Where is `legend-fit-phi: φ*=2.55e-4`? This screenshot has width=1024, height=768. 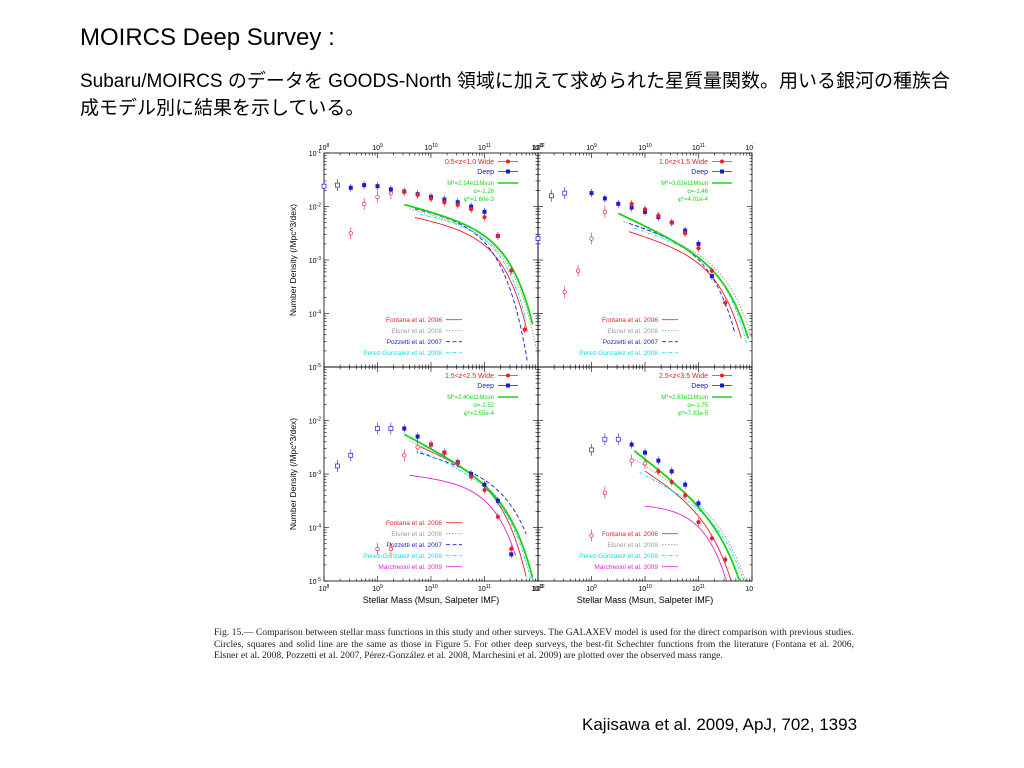 legend-fit-phi: φ*=2.55e-4 is located at coordinates (479, 414).